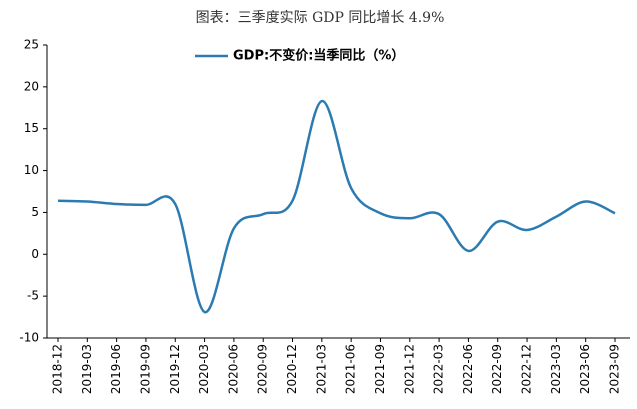 Image resolution: width=637 pixels, height=409 pixels. What do you see at coordinates (320, 18) in the screenshot?
I see `chart-title: 图表：三季度实际 GDP 同比增长 4.9%` at bounding box center [320, 18].